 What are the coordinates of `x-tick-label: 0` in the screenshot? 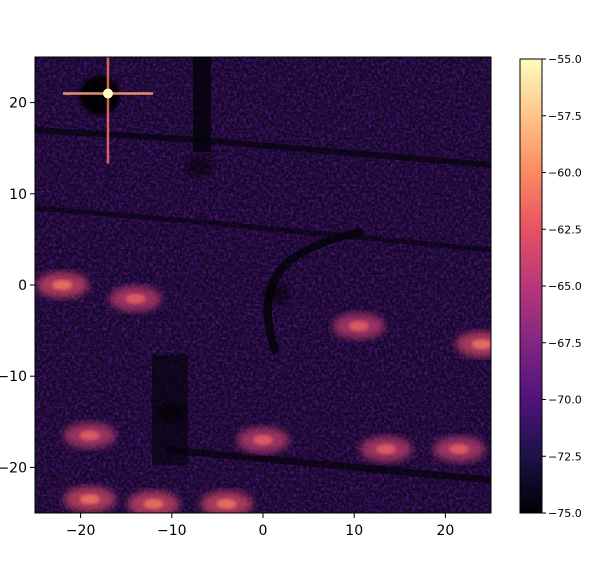 It's located at (263, 531).